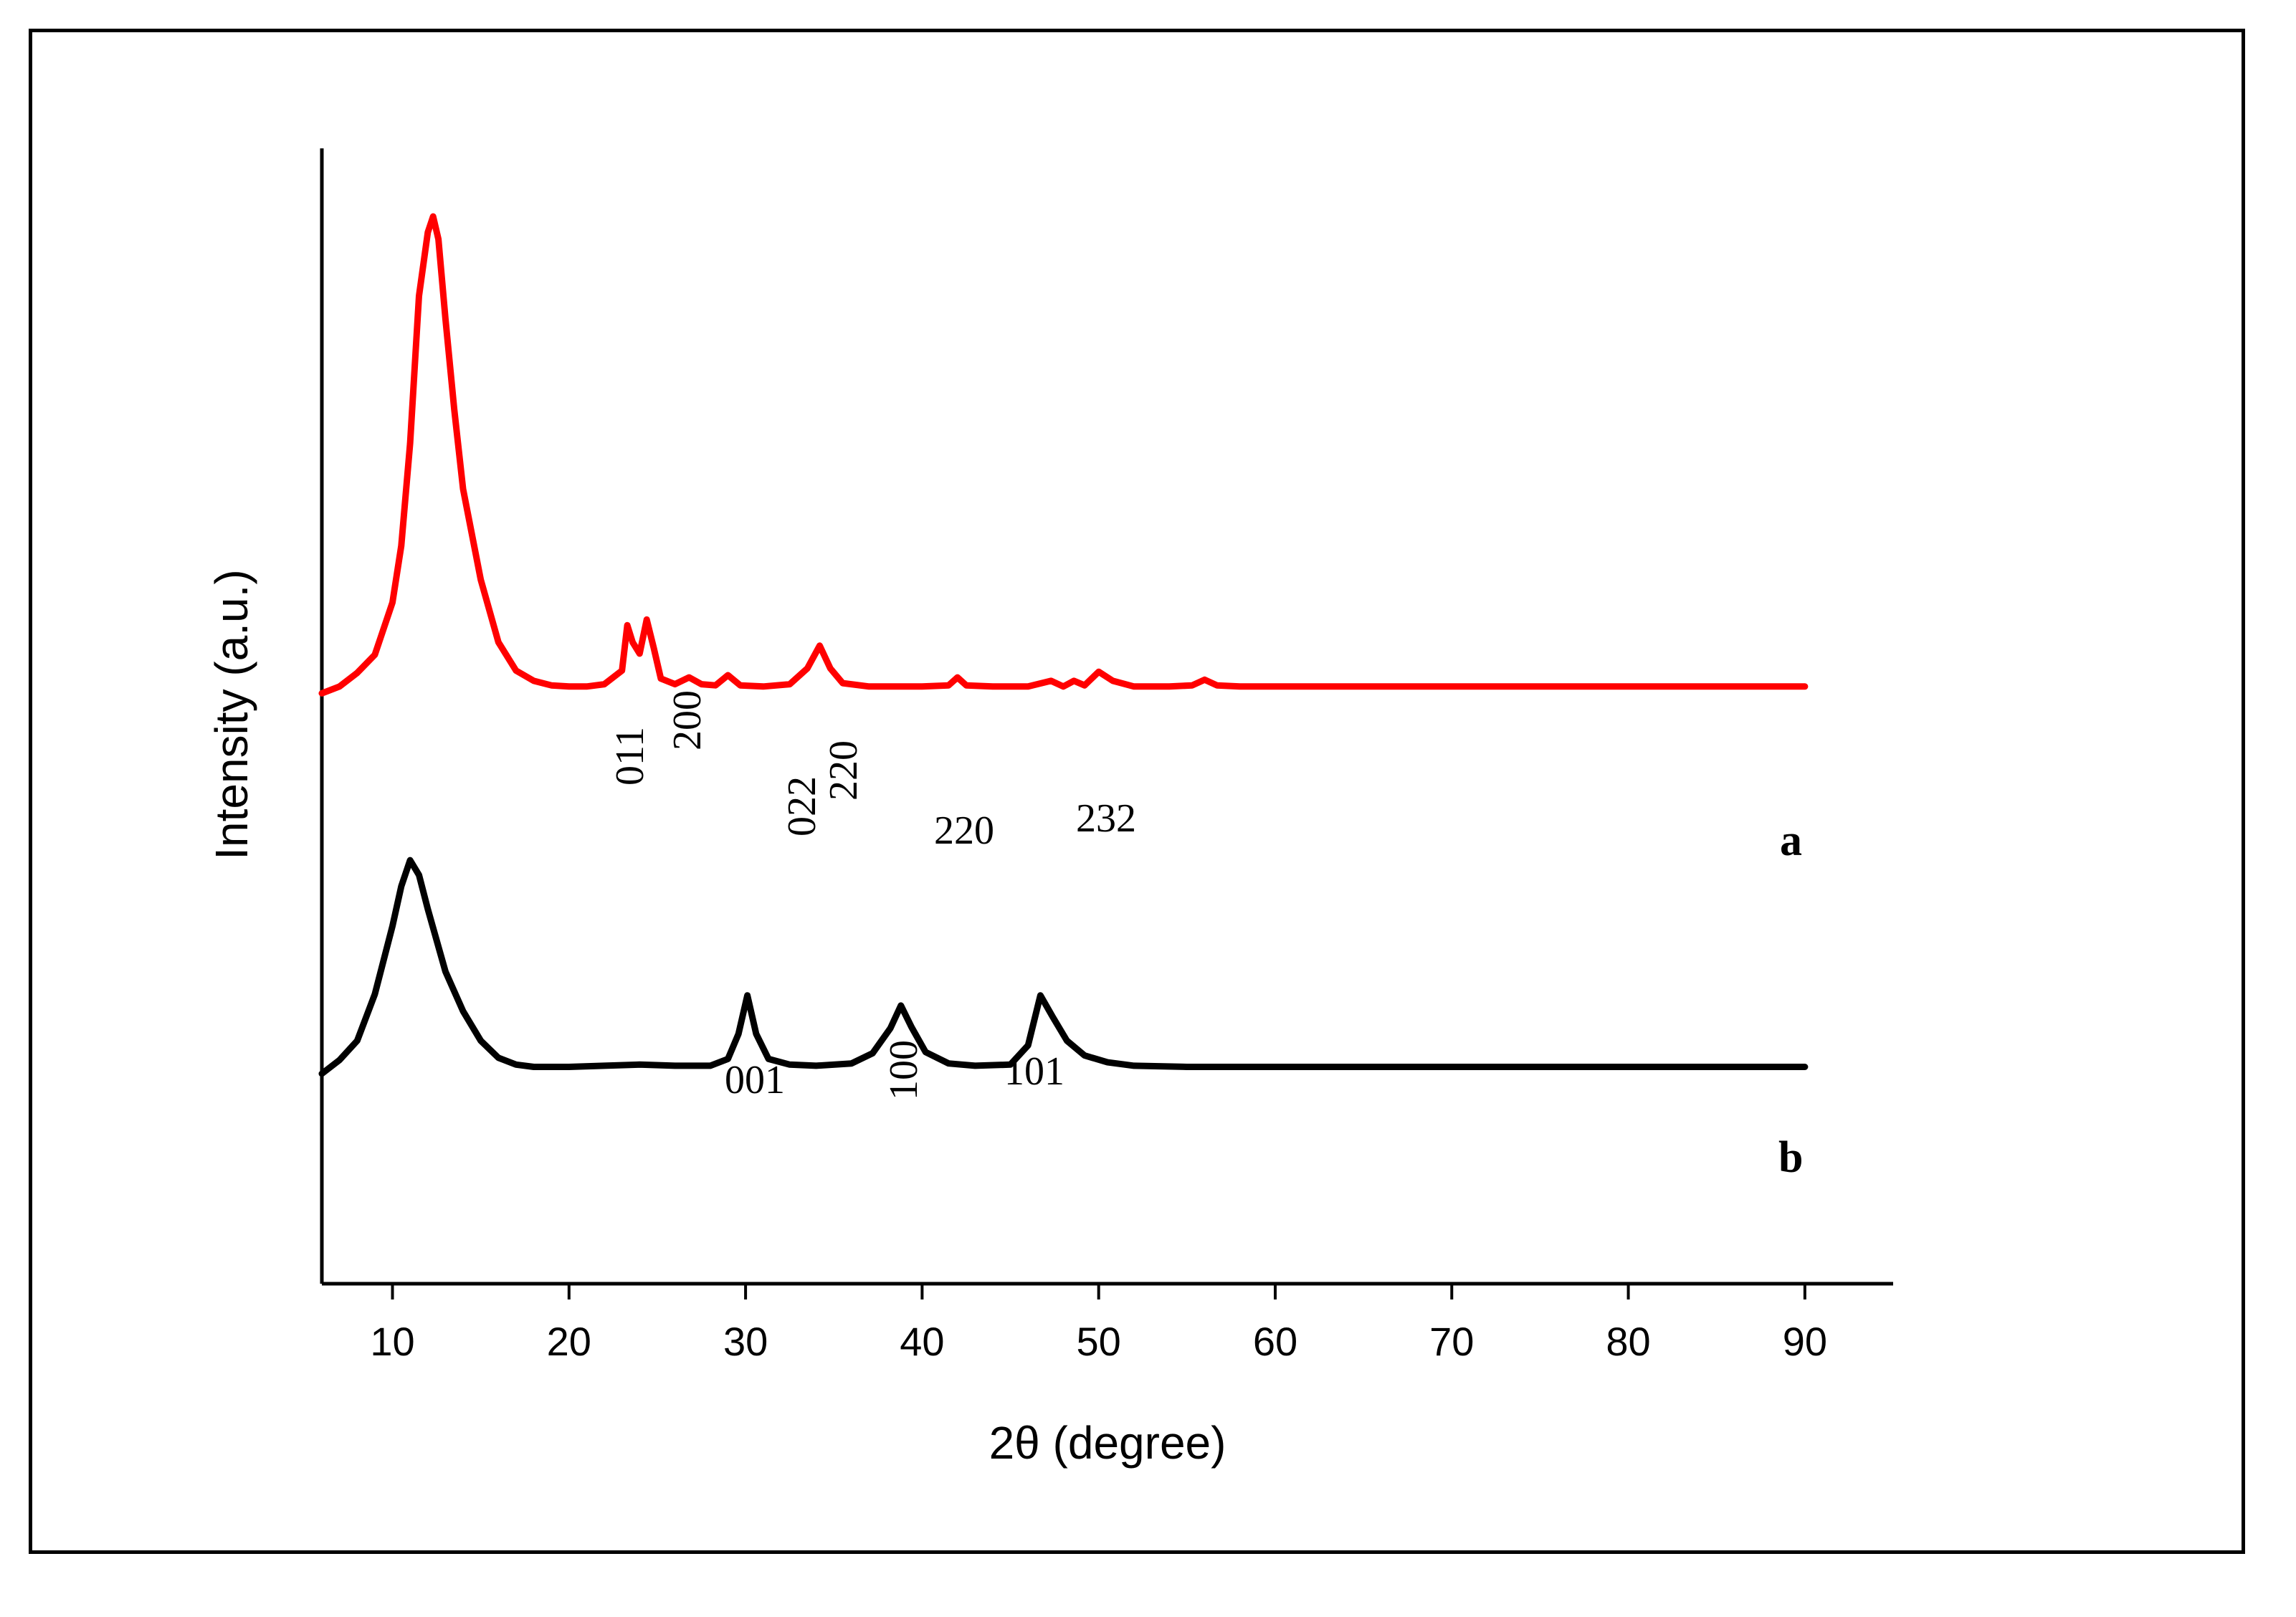 The width and height of the screenshot is (2296, 1617). I want to click on y-axis-title: Intensity (a.u.), so click(231, 714).